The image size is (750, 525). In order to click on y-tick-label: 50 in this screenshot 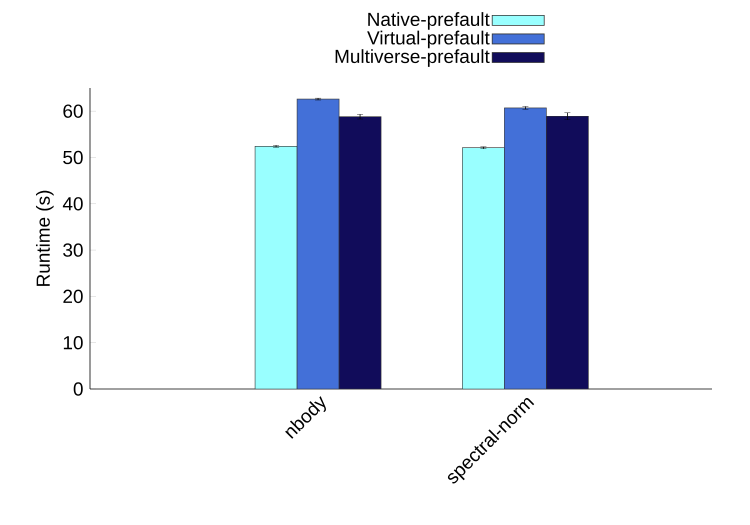, I will do `click(73, 157)`.